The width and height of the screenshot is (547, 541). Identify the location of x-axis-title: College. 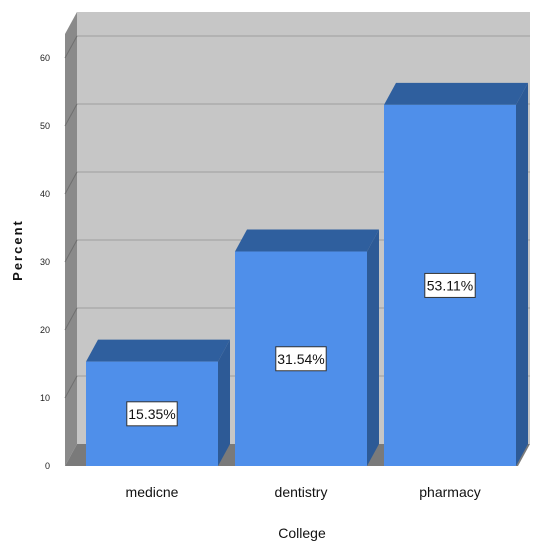
(302, 533).